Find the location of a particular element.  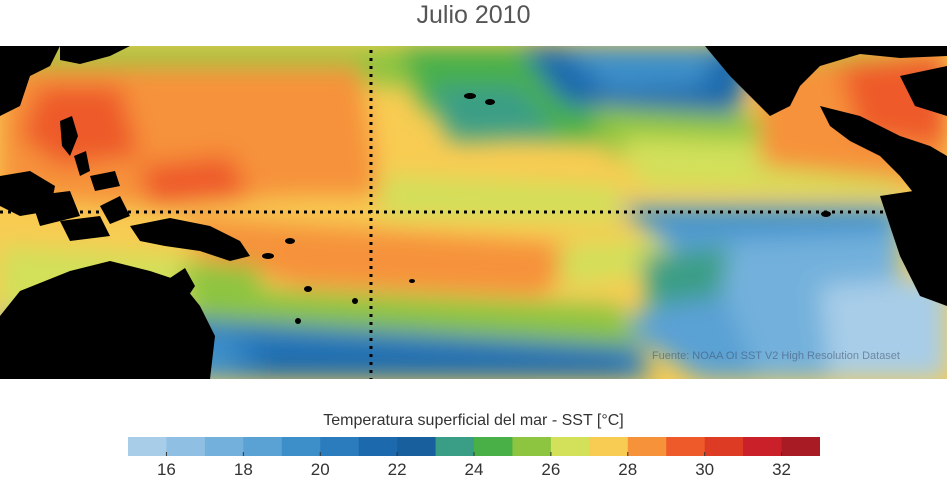

colorbar is located at coordinates (474, 446).